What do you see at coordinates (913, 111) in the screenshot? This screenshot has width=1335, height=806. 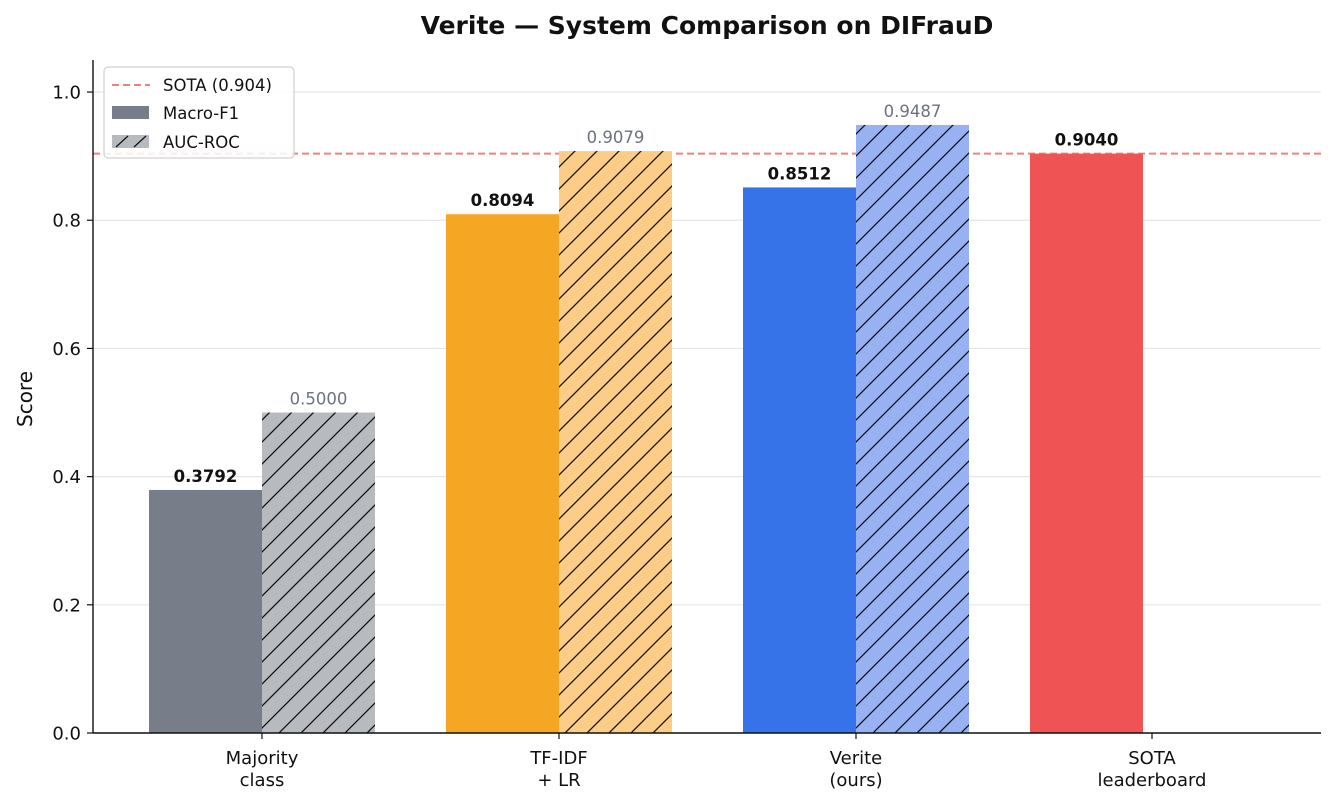 I see `data-label: 0.9487` at bounding box center [913, 111].